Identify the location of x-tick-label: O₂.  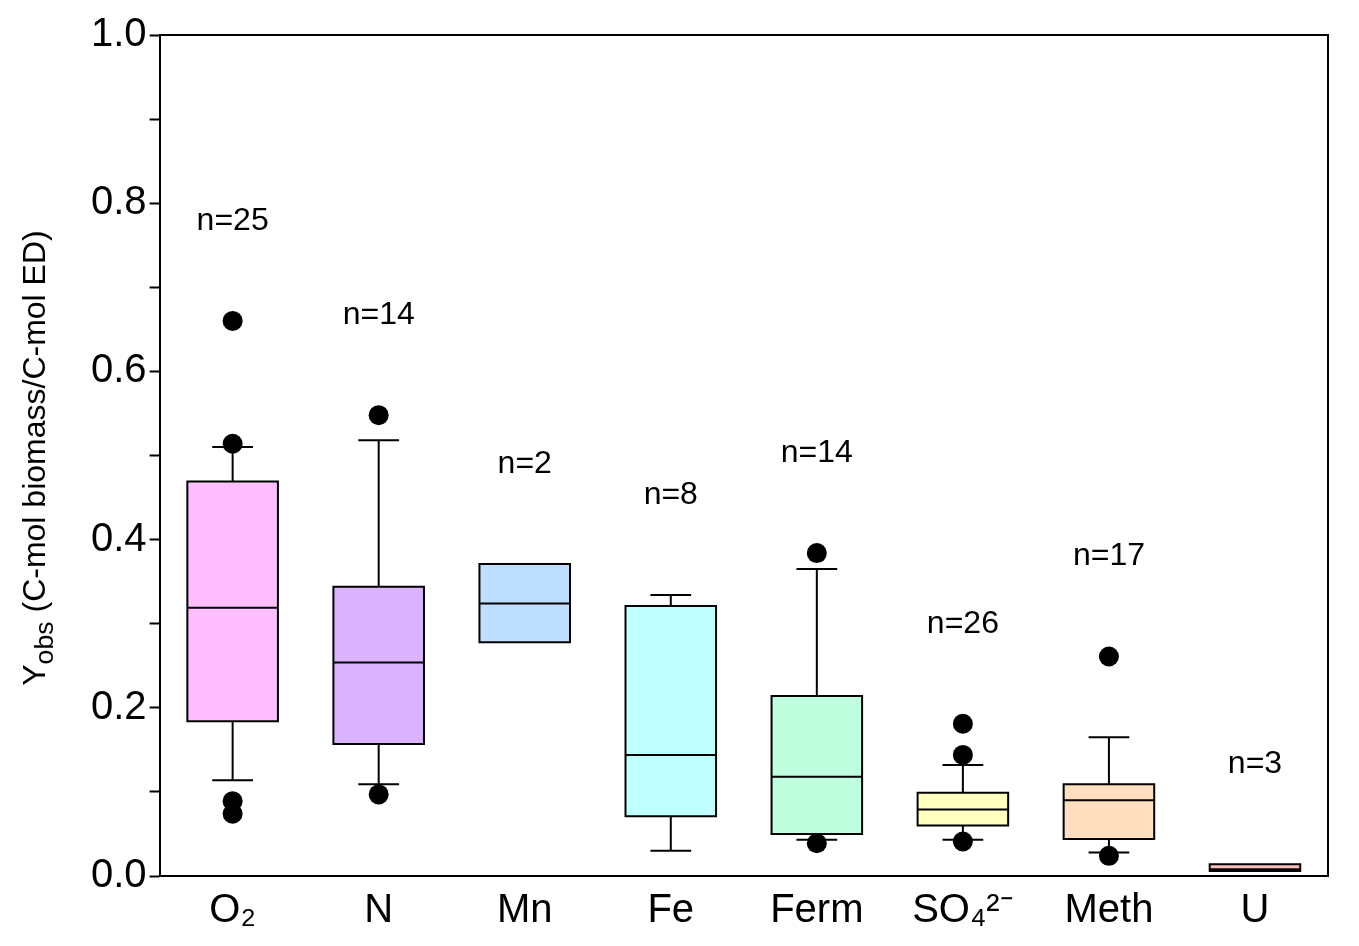
(232, 908).